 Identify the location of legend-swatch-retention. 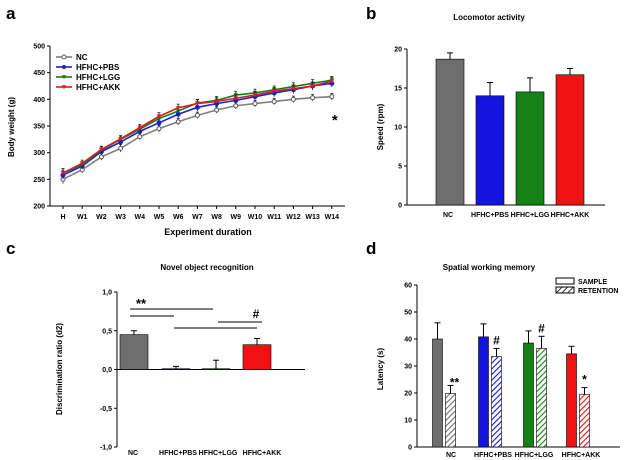
(565, 290).